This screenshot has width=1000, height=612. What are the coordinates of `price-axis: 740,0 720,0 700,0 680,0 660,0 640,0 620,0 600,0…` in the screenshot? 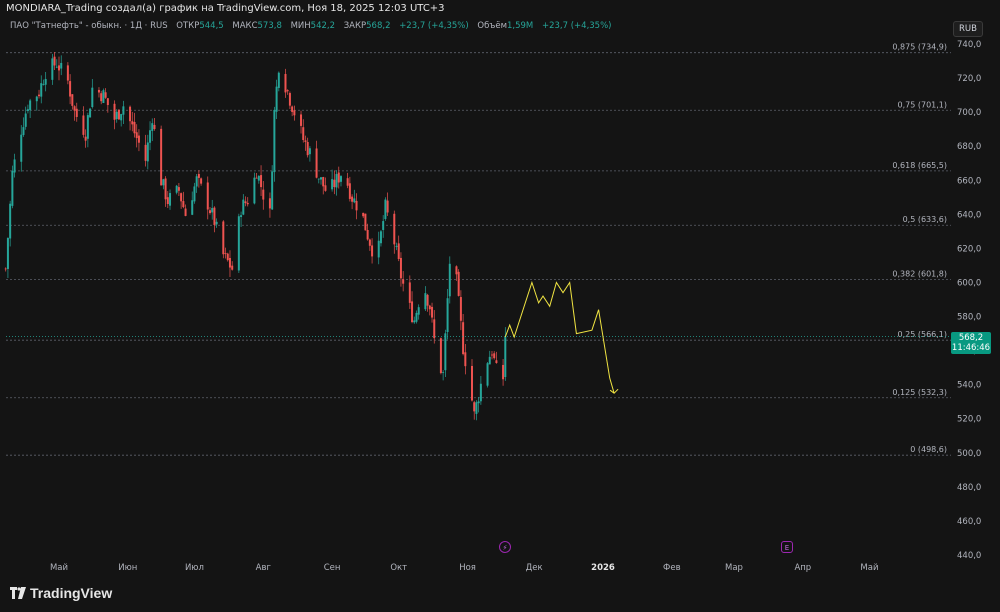 It's located at (975, 292).